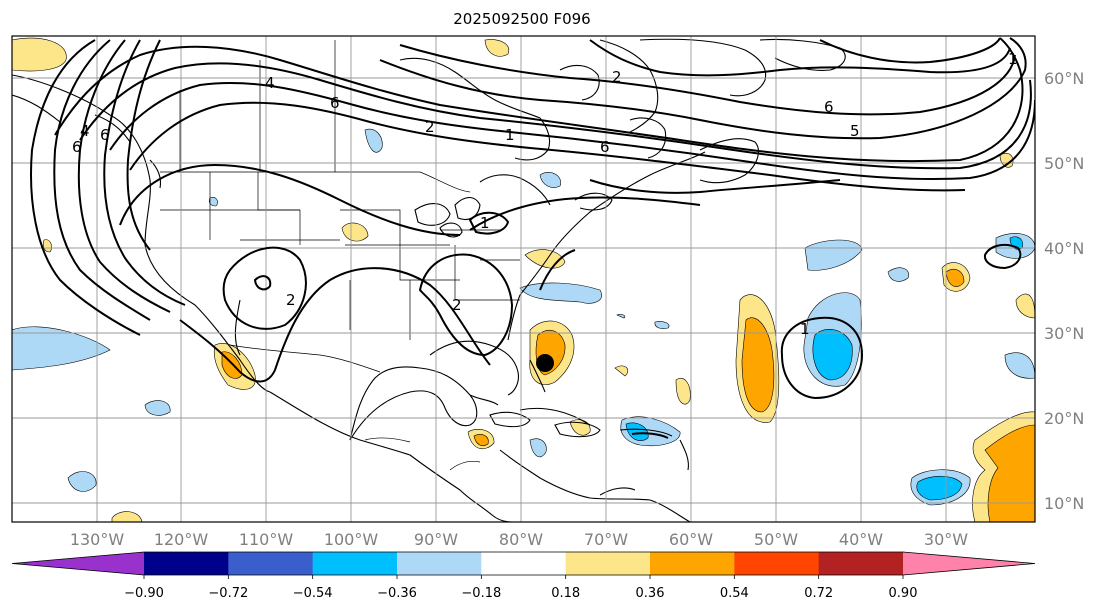 Image resolution: width=1105 pixels, height=615 pixels. I want to click on colorbar-label: 0.90, so click(903, 593).